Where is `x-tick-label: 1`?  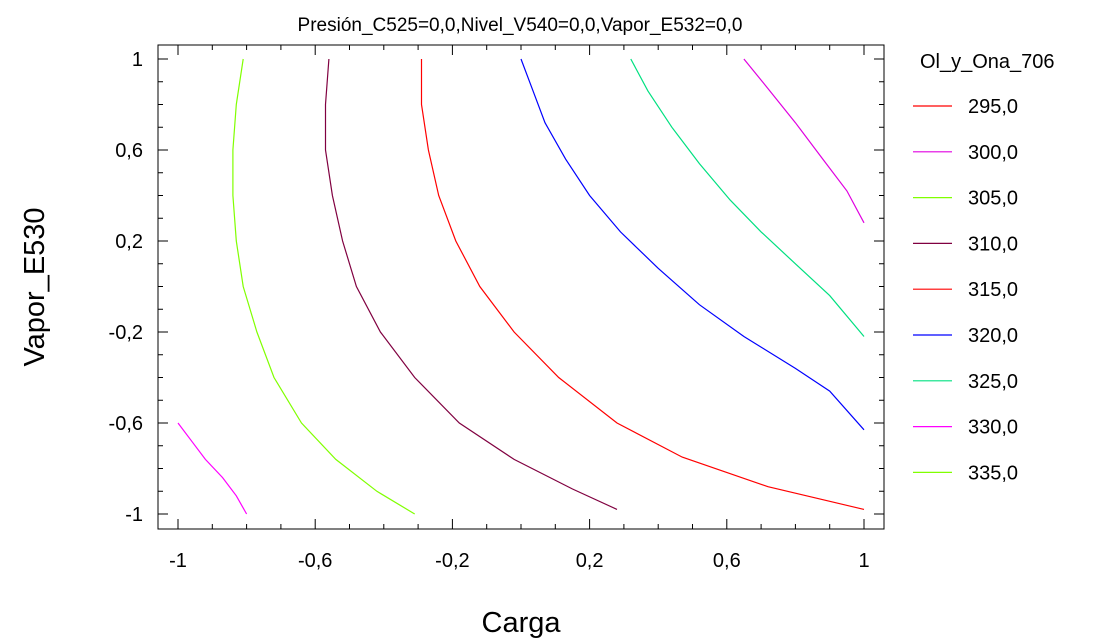
x-tick-label: 1 is located at coordinates (863, 561).